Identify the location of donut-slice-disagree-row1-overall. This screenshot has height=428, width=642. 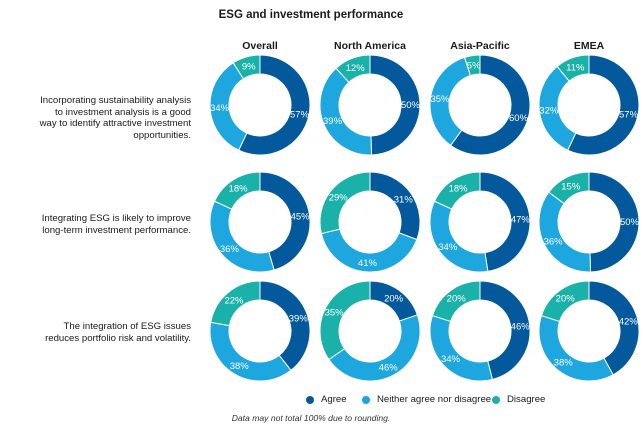
(246, 67).